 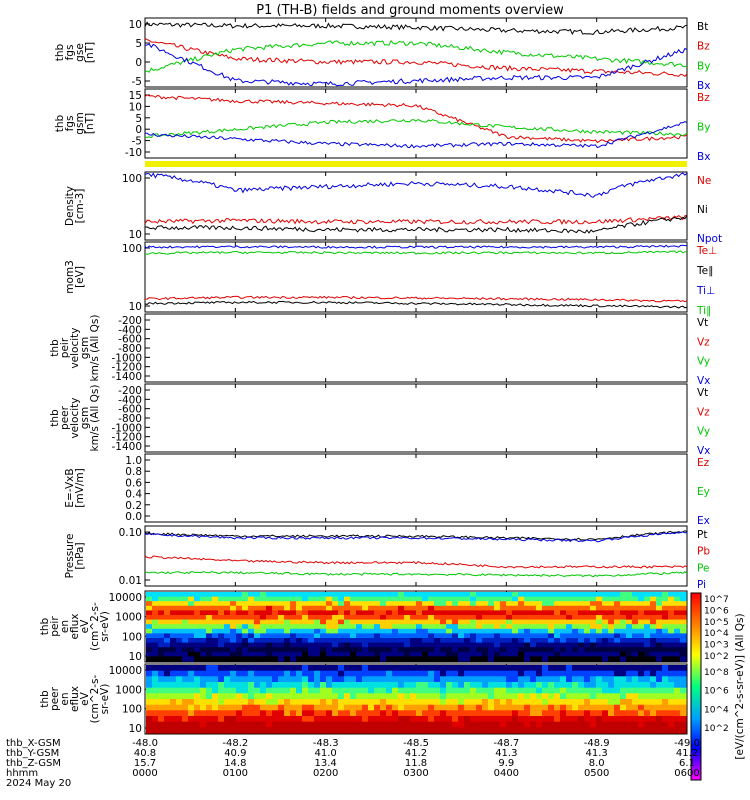 I want to click on ylabel-line: sr-eV), so click(x=105, y=626).